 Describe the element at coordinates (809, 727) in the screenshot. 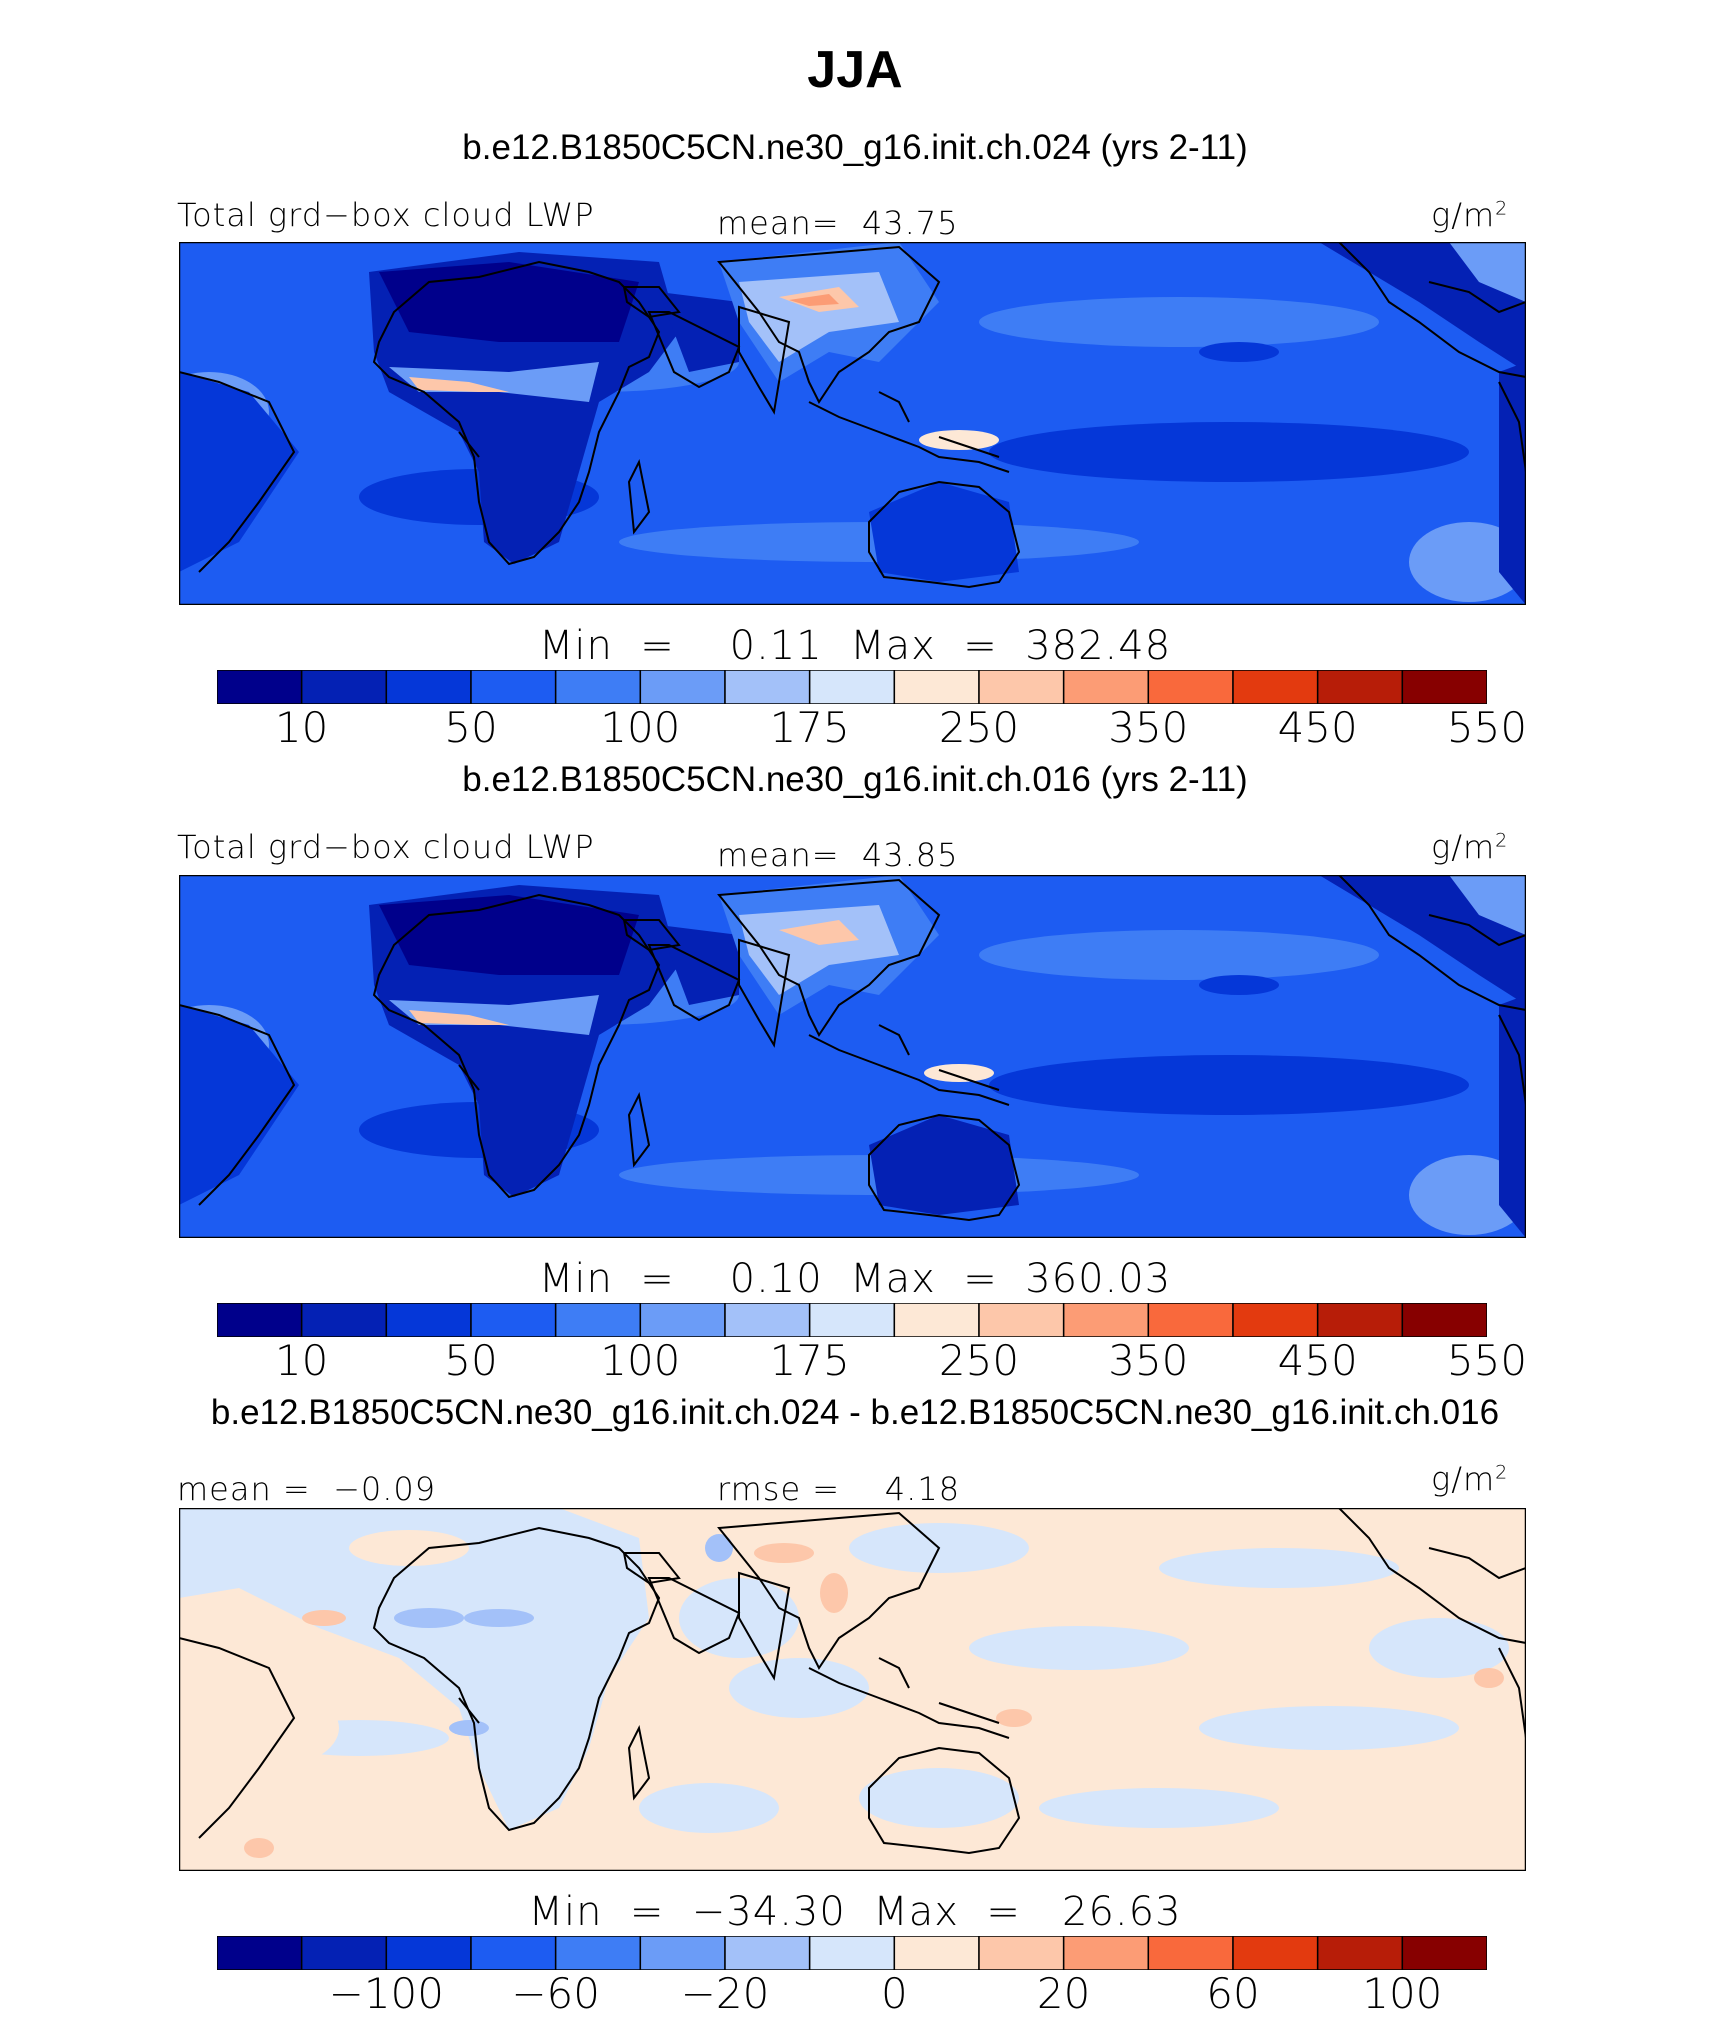

I see `colorbar-tick-label: 175` at that location.